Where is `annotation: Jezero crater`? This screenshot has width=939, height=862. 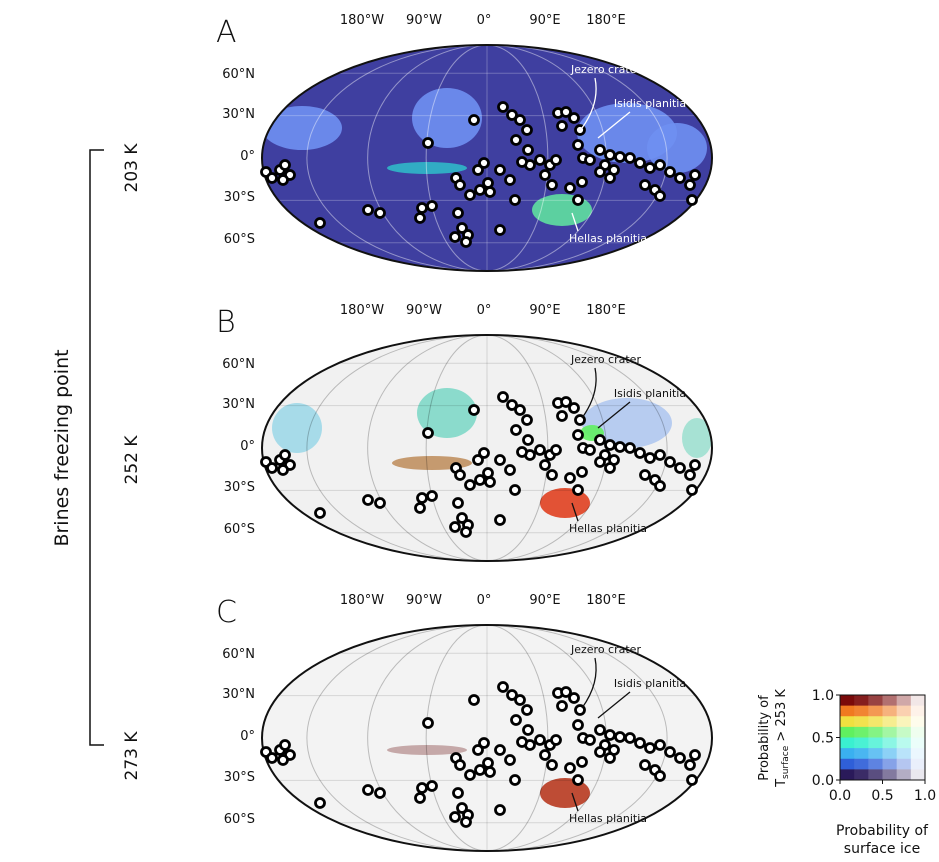
annotation: Jezero crater is located at coordinates (605, 649).